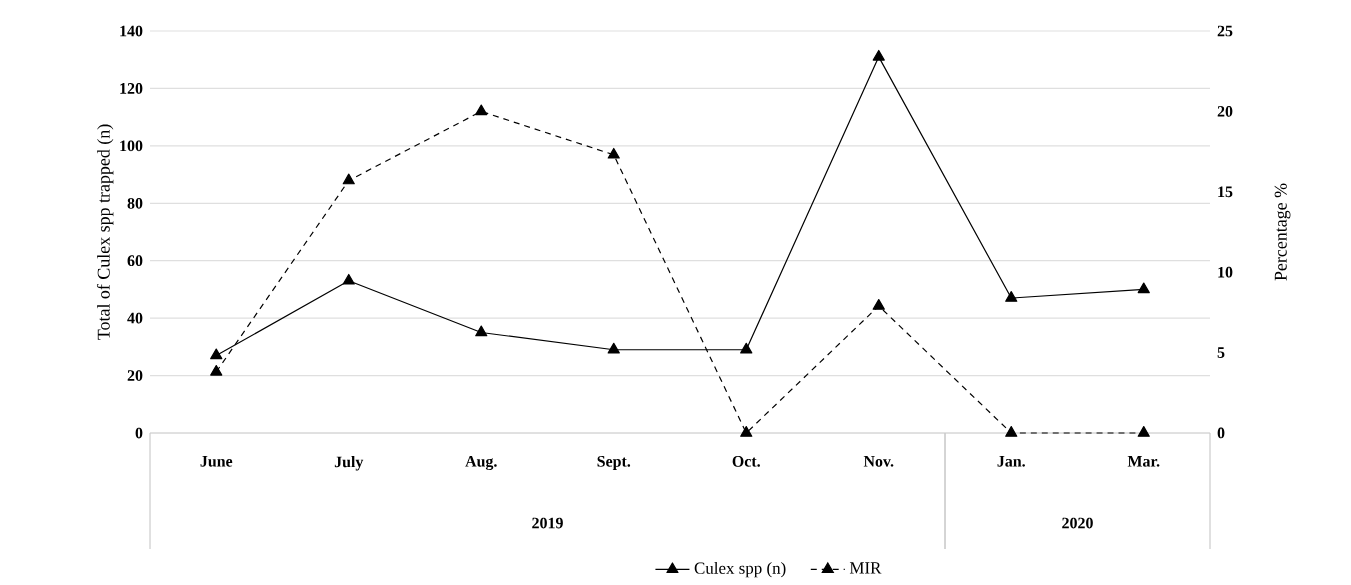 Image resolution: width=1351 pixels, height=585 pixels. What do you see at coordinates (865, 568) in the screenshot?
I see `legend-label: MIR` at bounding box center [865, 568].